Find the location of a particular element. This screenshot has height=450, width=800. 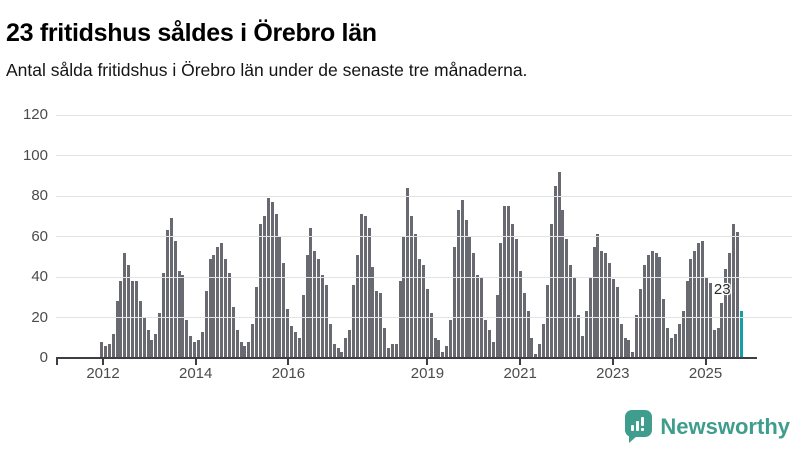

x-axis-line is located at coordinates (406, 358).